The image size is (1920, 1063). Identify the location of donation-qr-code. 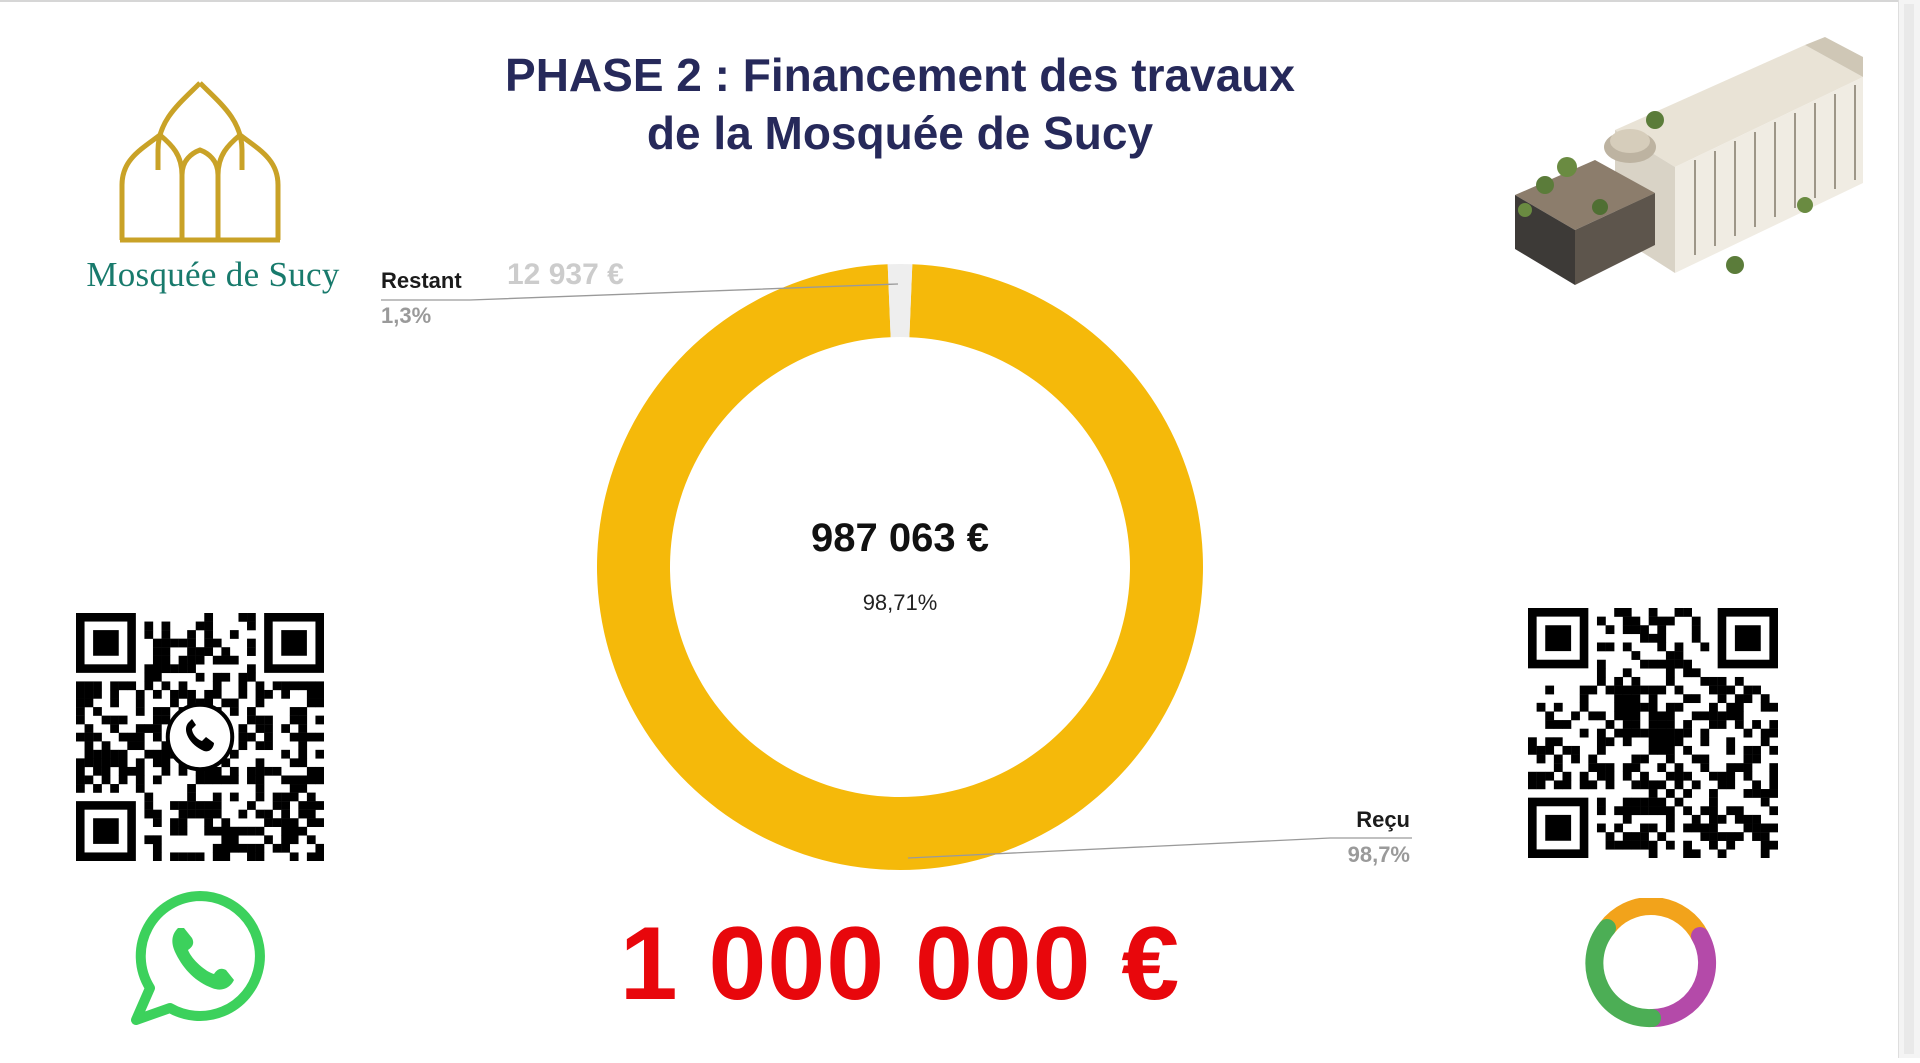
(1653, 733).